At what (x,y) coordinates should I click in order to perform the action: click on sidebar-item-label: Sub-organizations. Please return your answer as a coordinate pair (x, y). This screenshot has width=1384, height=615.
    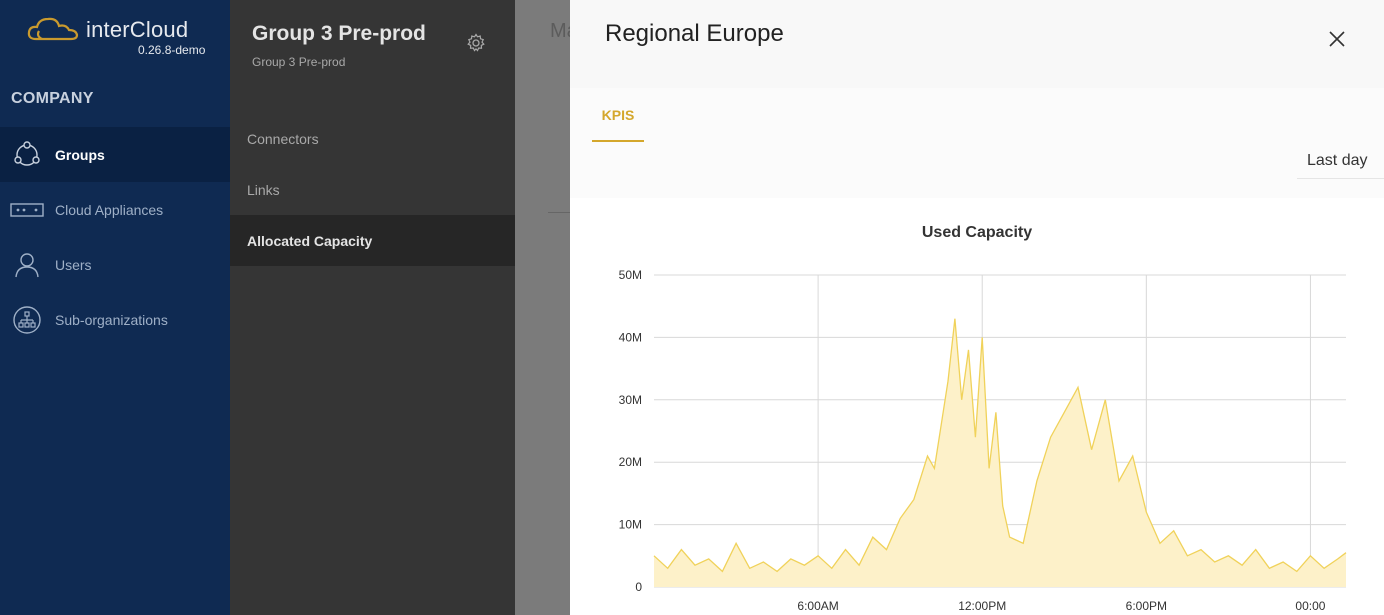
    Looking at the image, I should click on (111, 319).